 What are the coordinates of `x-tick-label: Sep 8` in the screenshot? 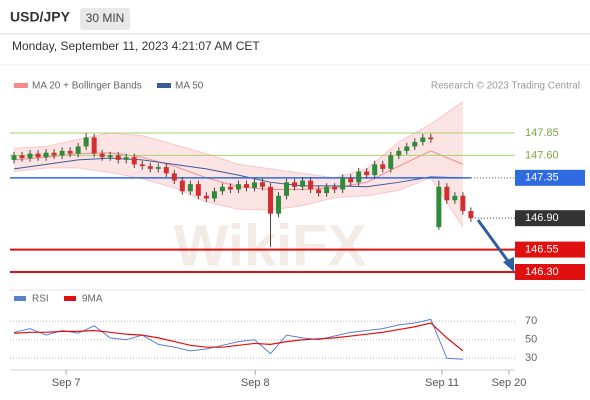 It's located at (255, 383).